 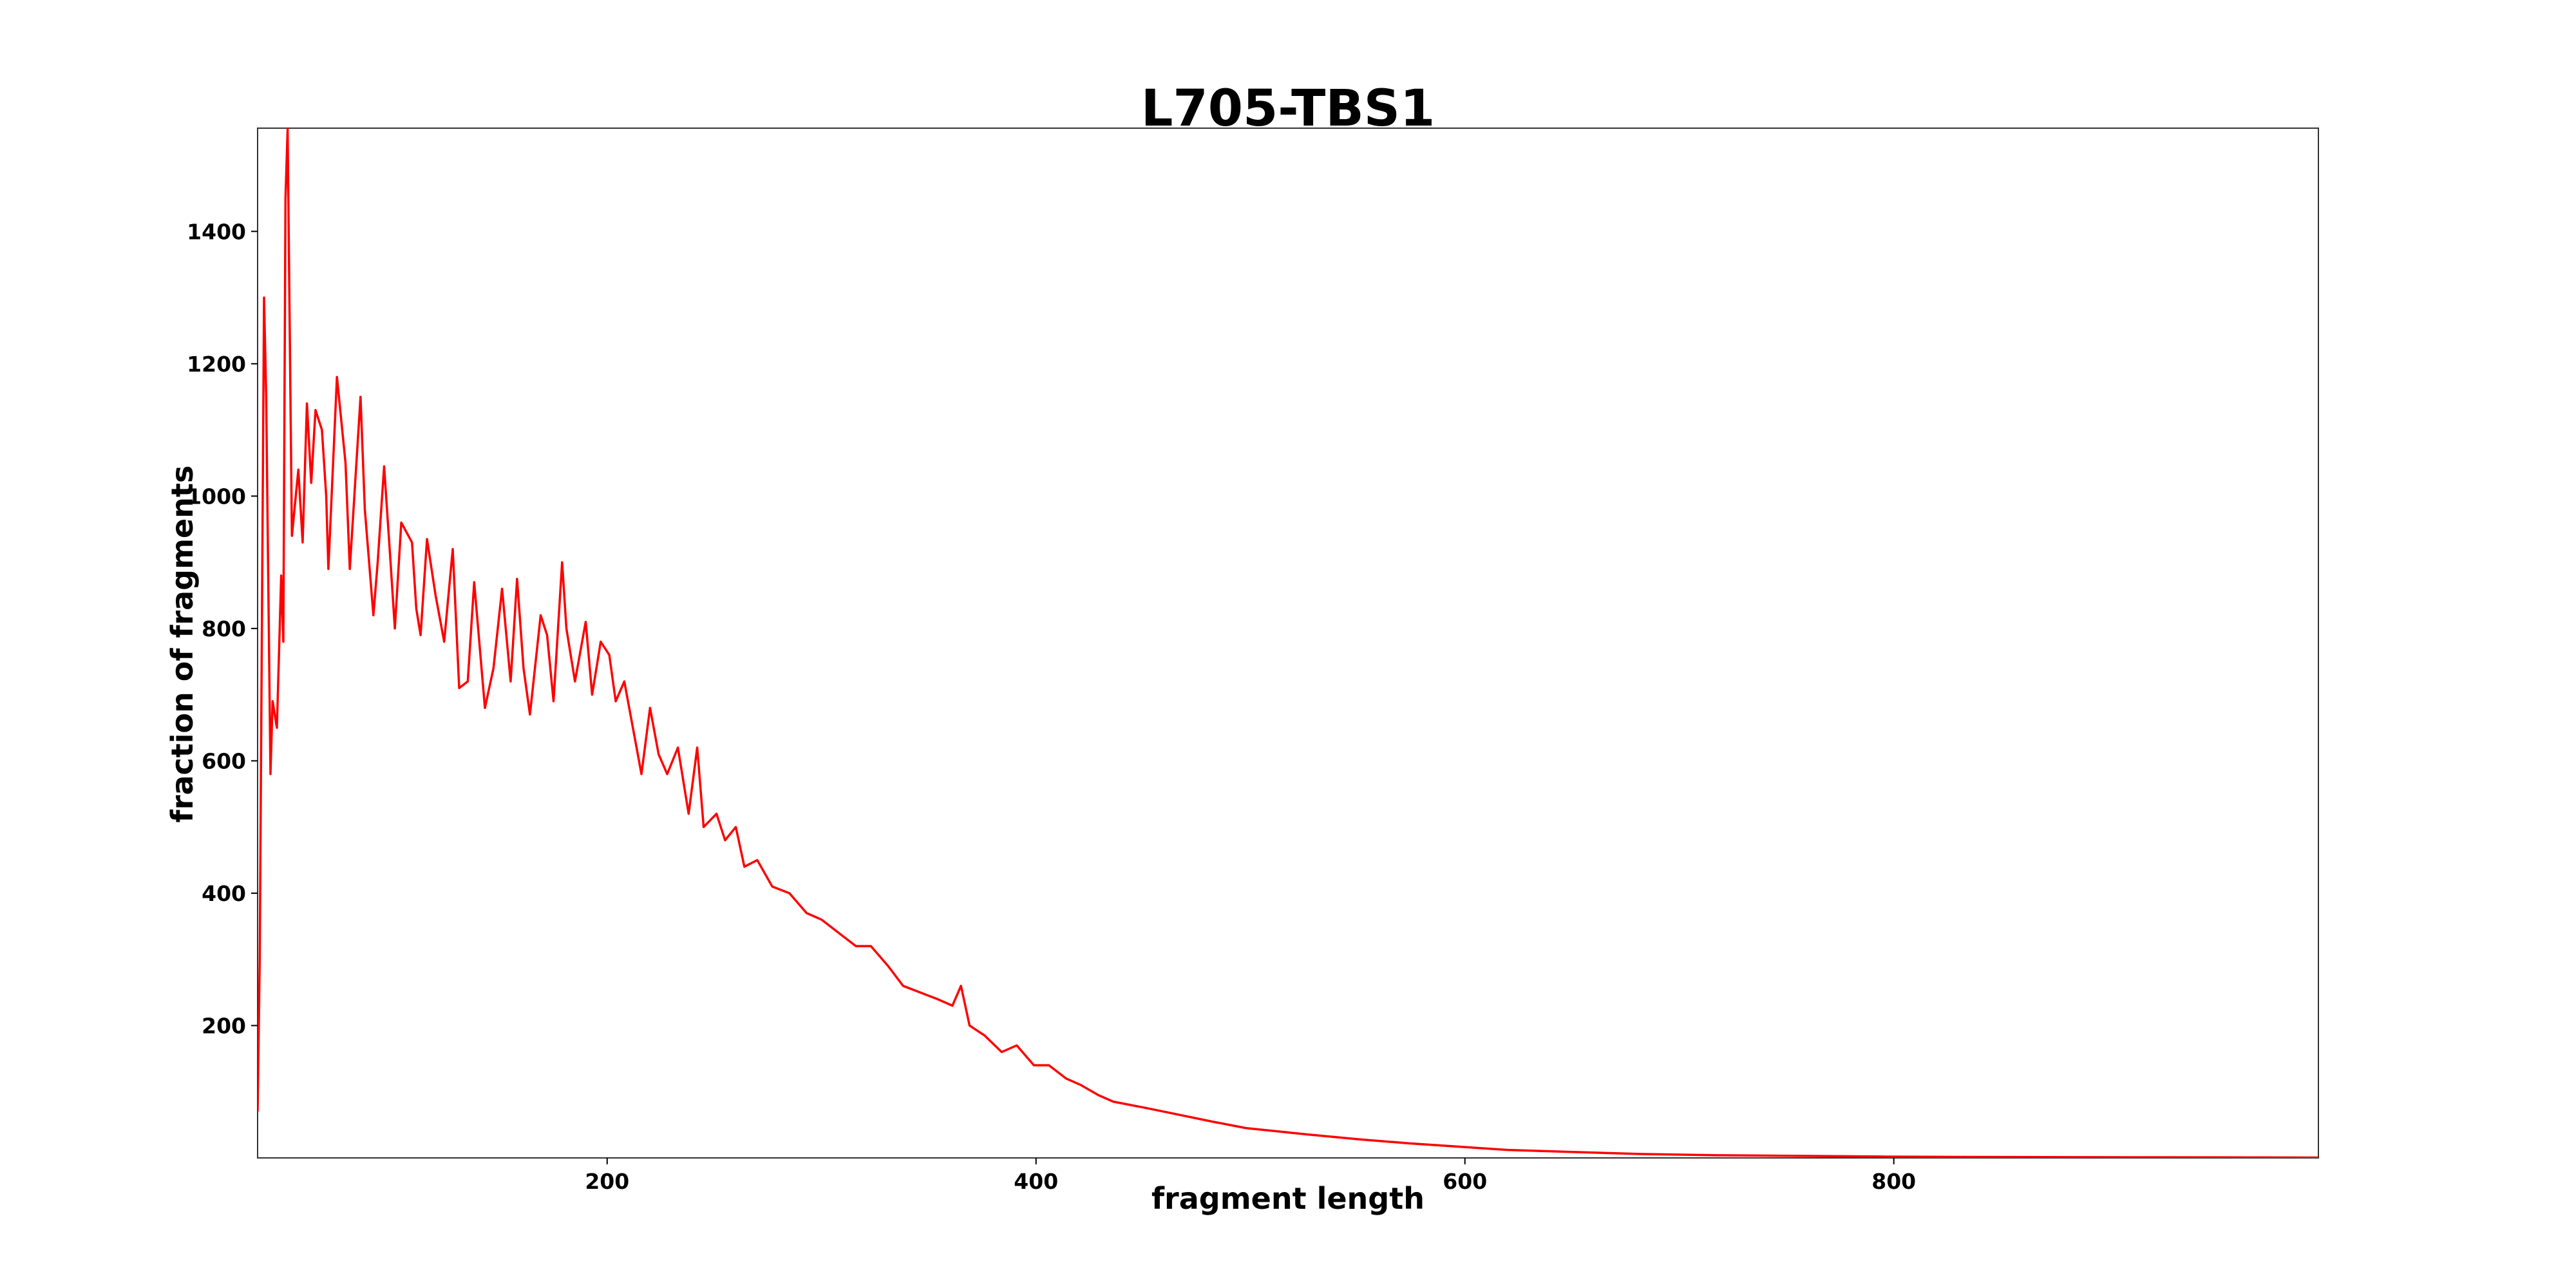 What do you see at coordinates (183, 644) in the screenshot?
I see `y-axis-label: fraction of fragments` at bounding box center [183, 644].